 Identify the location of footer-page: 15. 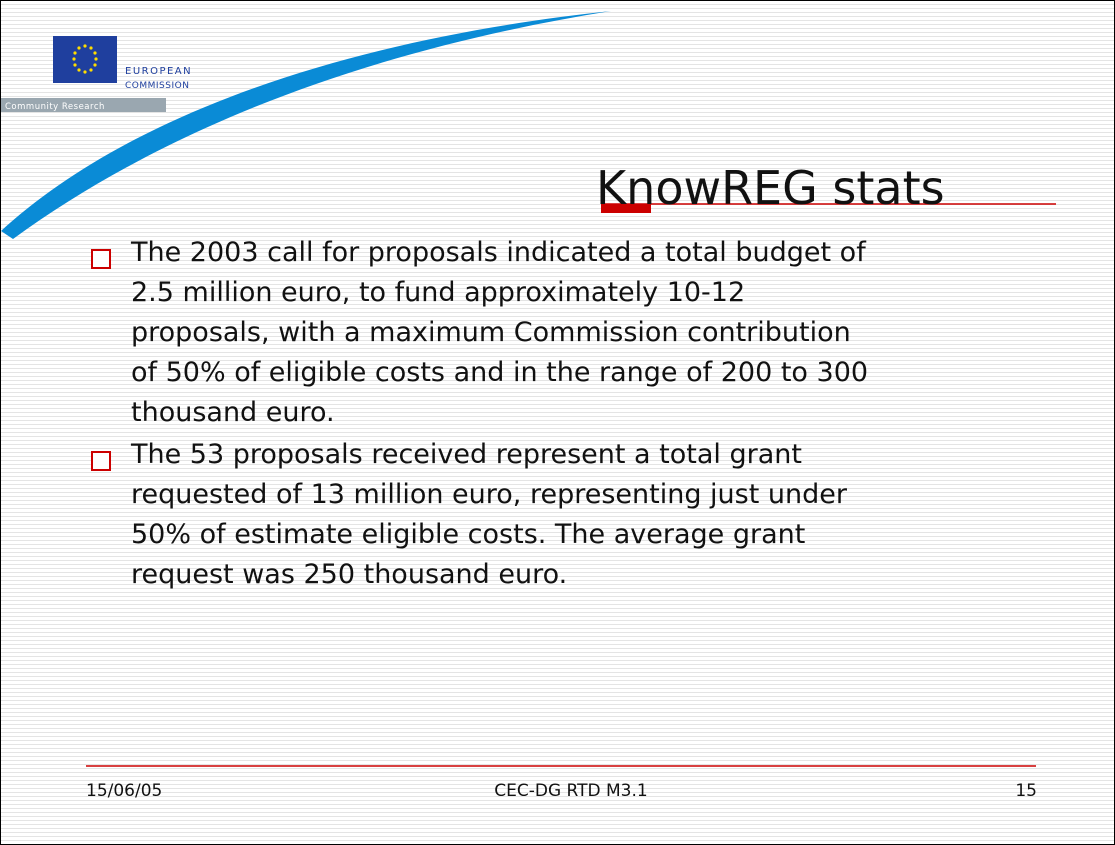
(1026, 791).